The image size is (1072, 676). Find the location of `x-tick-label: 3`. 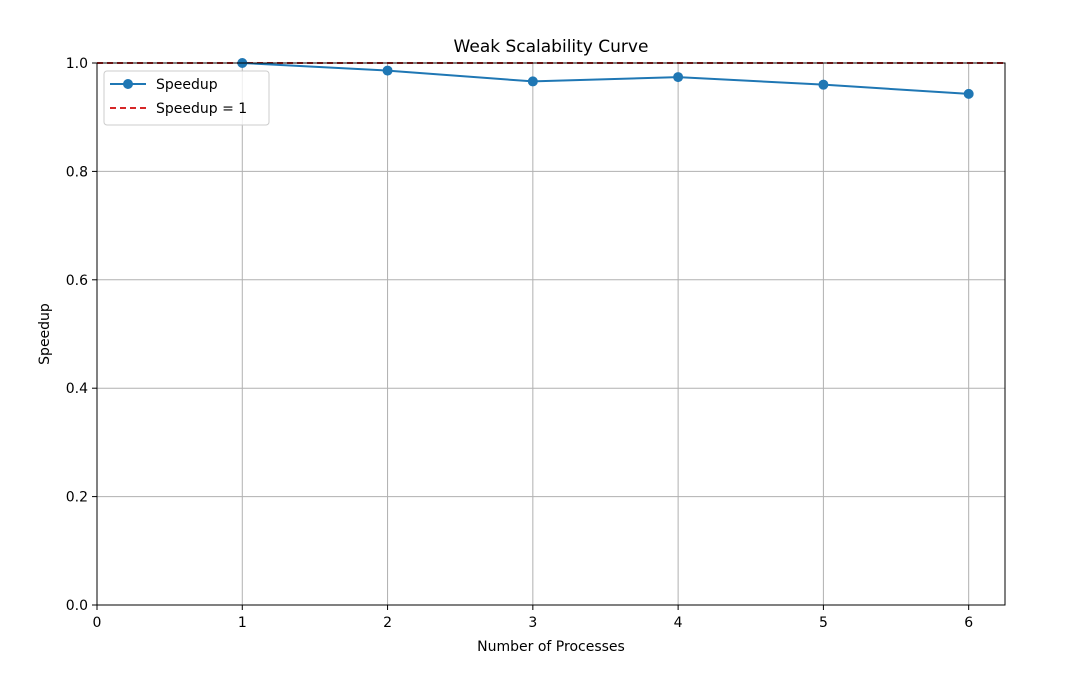

x-tick-label: 3 is located at coordinates (532, 623).